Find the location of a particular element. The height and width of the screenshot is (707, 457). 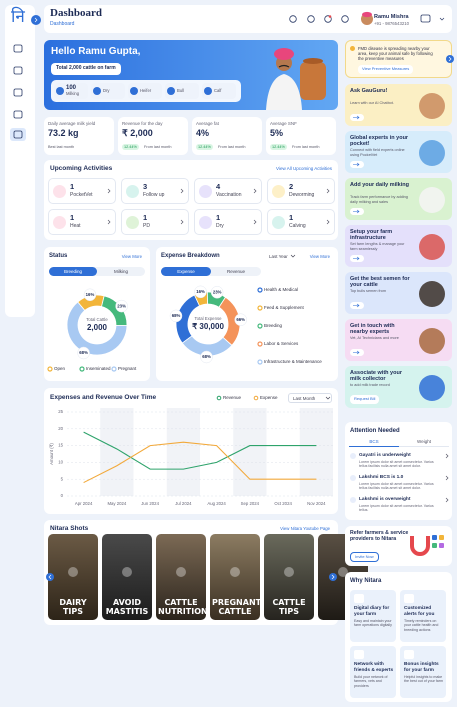

attention-title: Gayatri is underweight is located at coordinates (385, 455).